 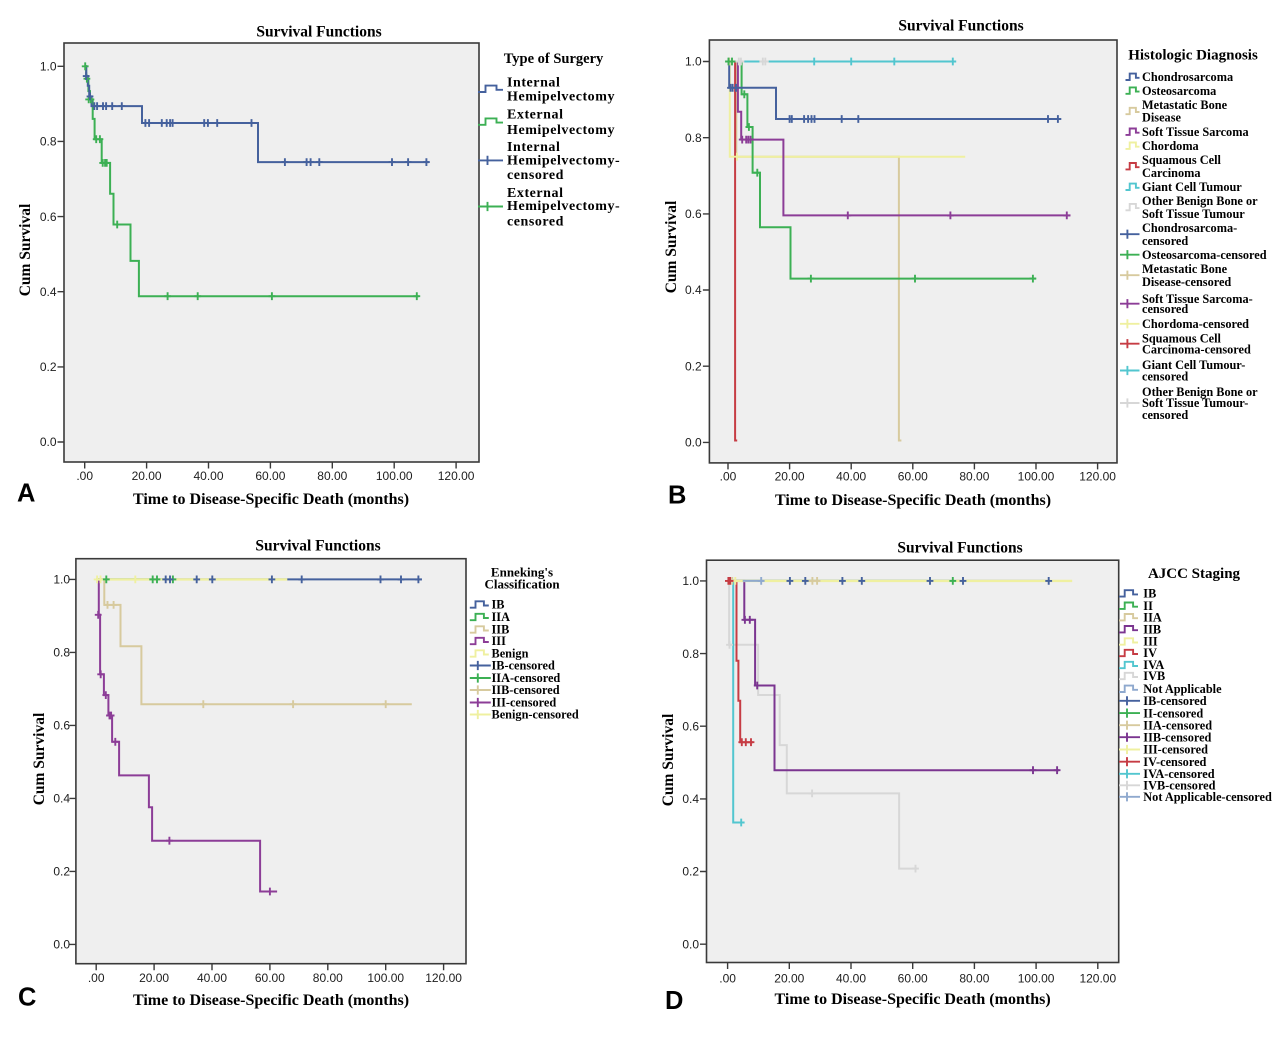 I want to click on svg-text: Disease-censored, so click(x=1186, y=282).